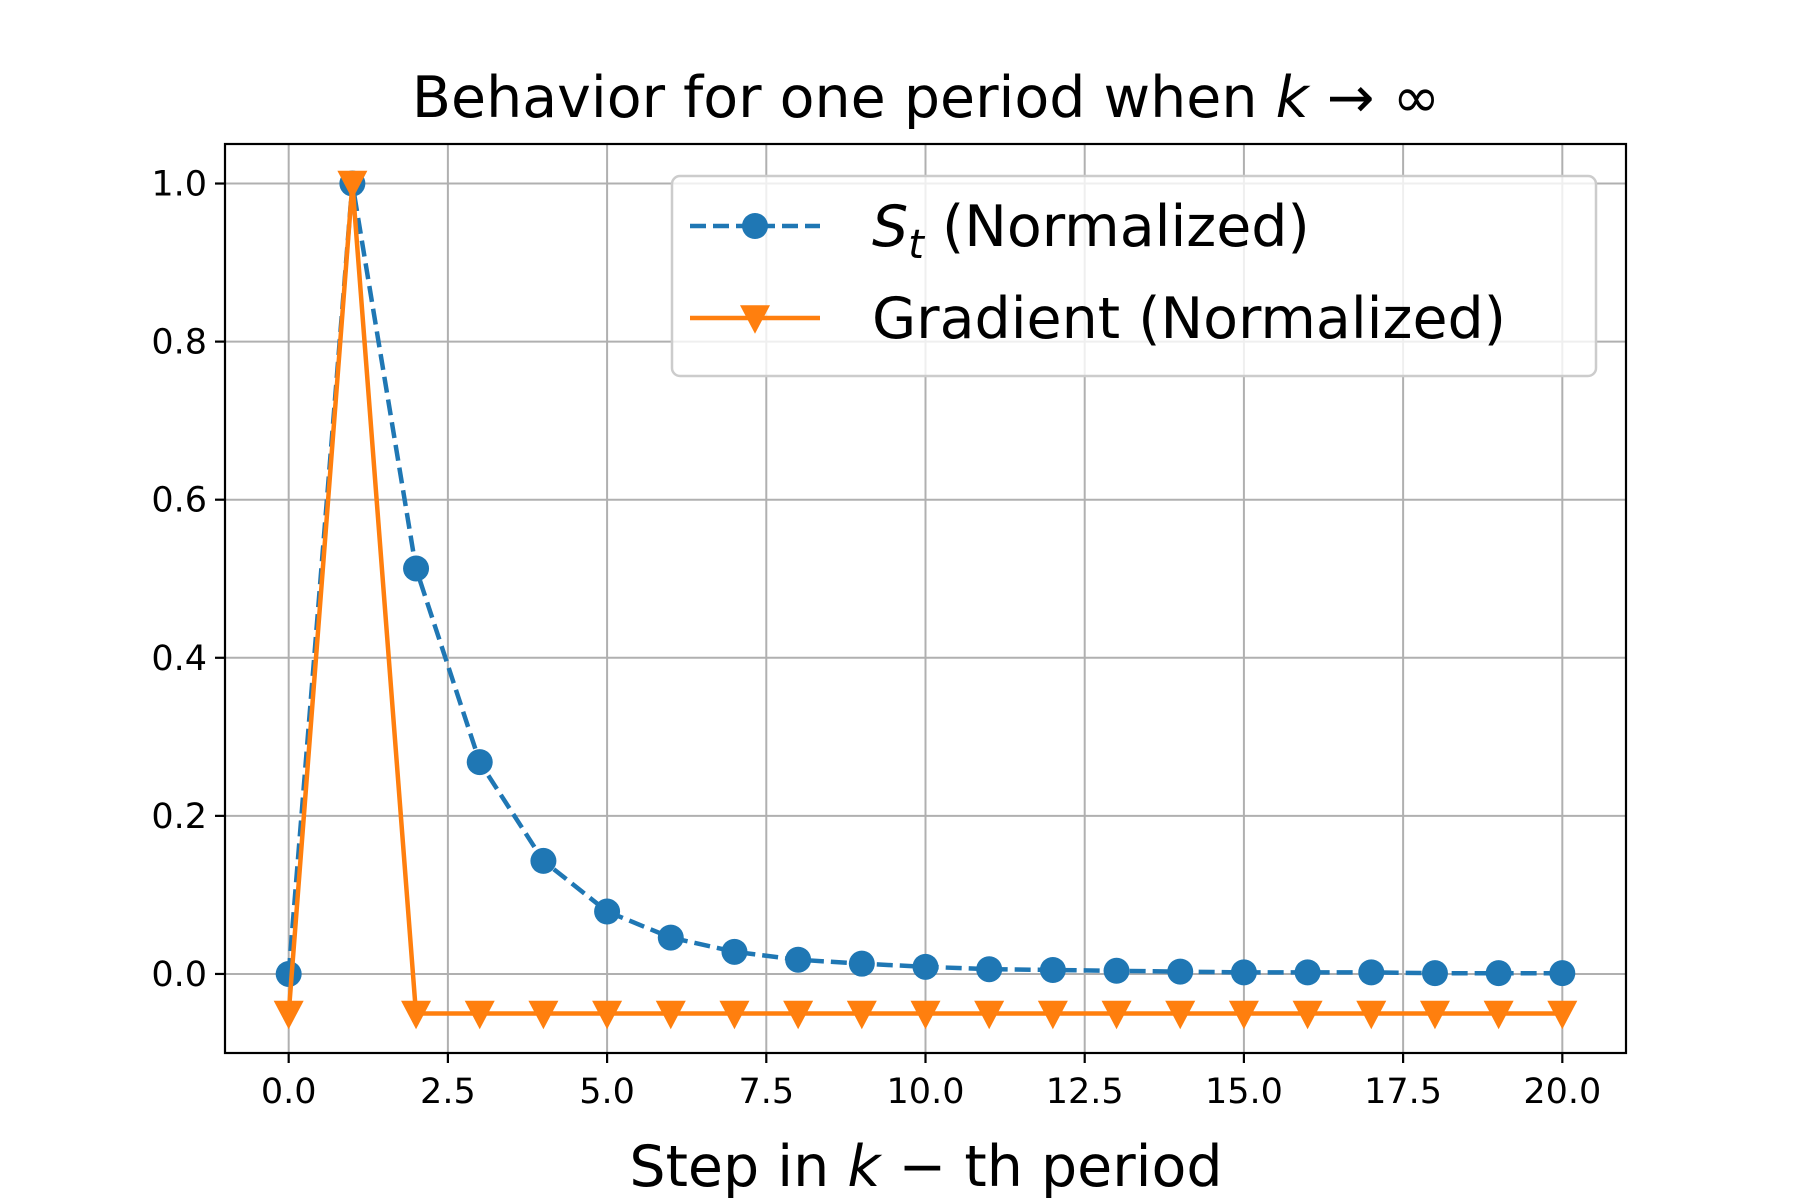 This screenshot has width=1800, height=1200. What do you see at coordinates (1051, 1167) in the screenshot?
I see `x-axis-label-suffix: − th period` at bounding box center [1051, 1167].